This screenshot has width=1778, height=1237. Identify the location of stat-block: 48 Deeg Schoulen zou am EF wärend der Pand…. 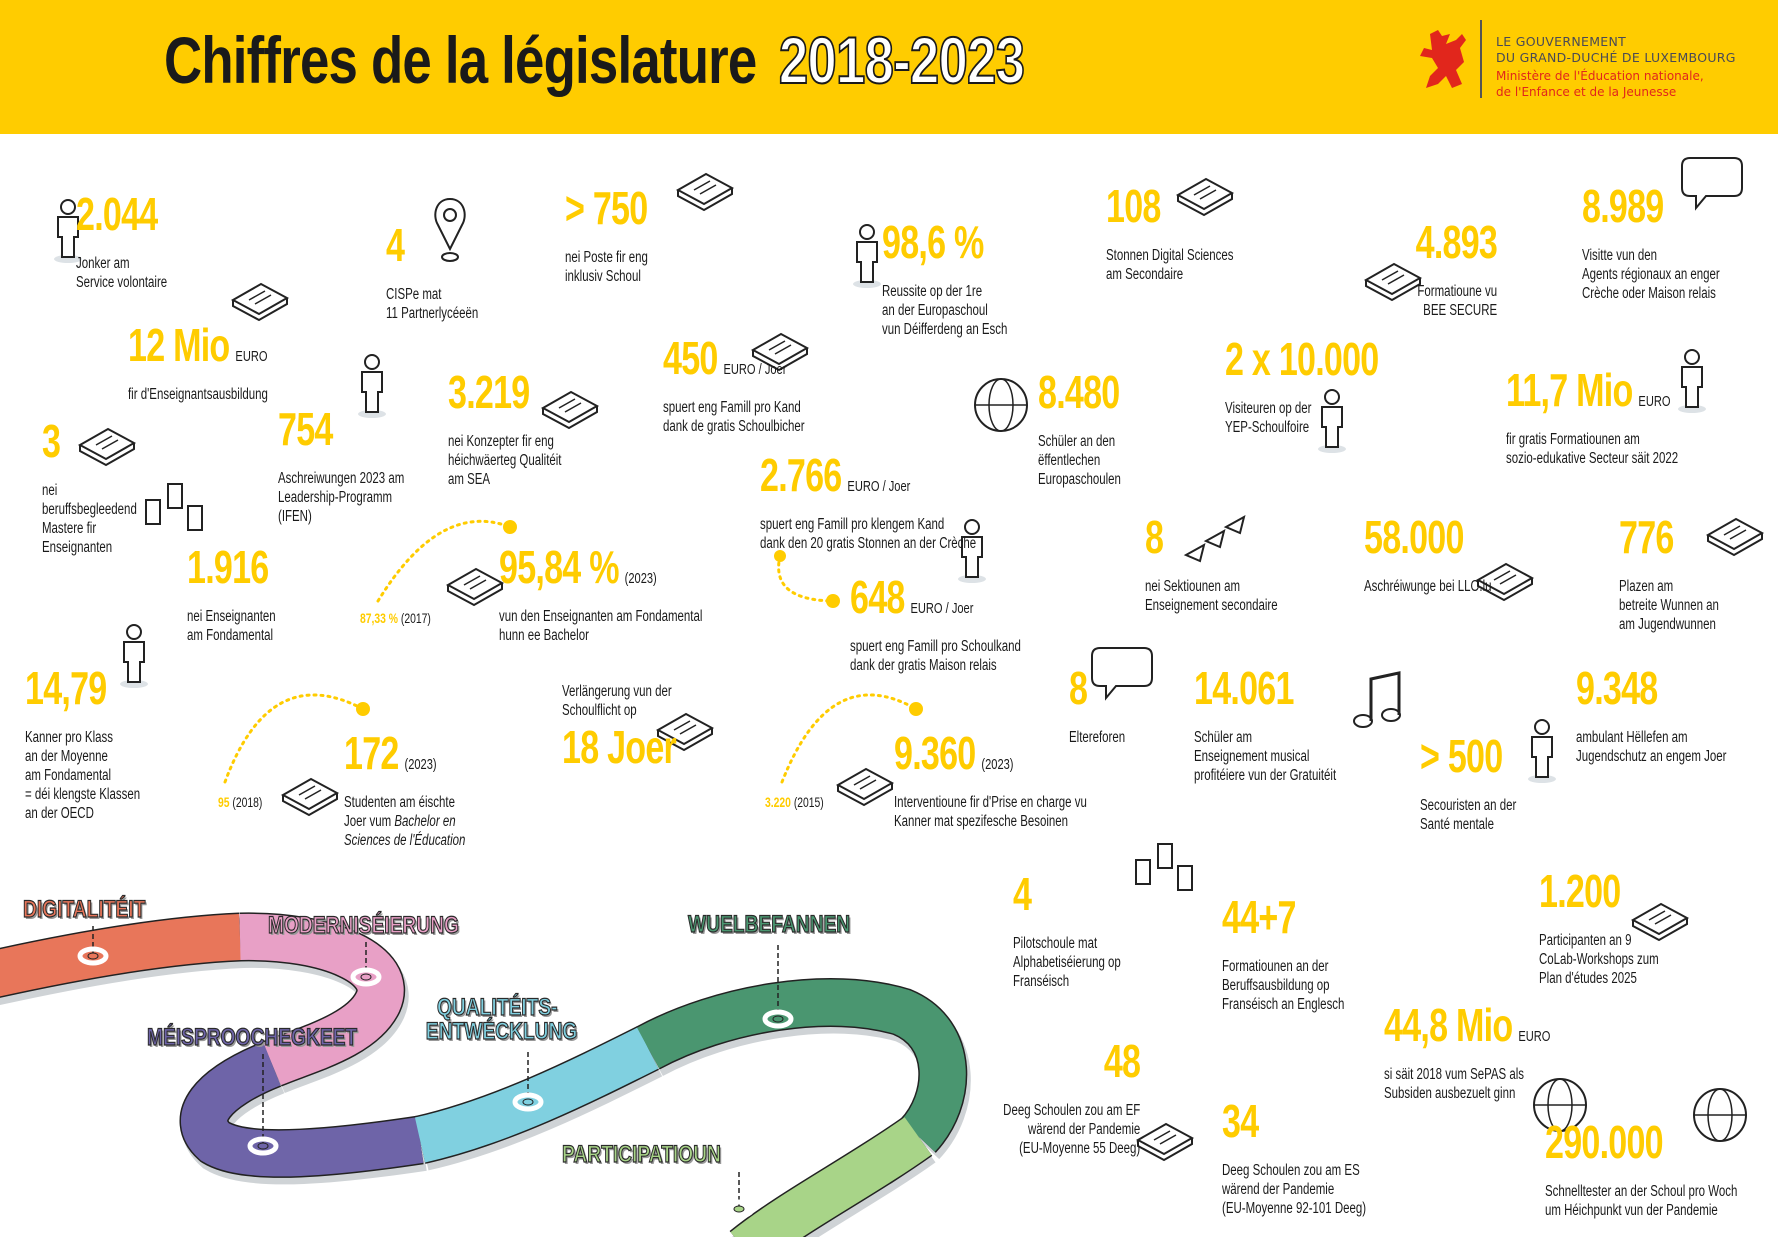
(1071, 1096).